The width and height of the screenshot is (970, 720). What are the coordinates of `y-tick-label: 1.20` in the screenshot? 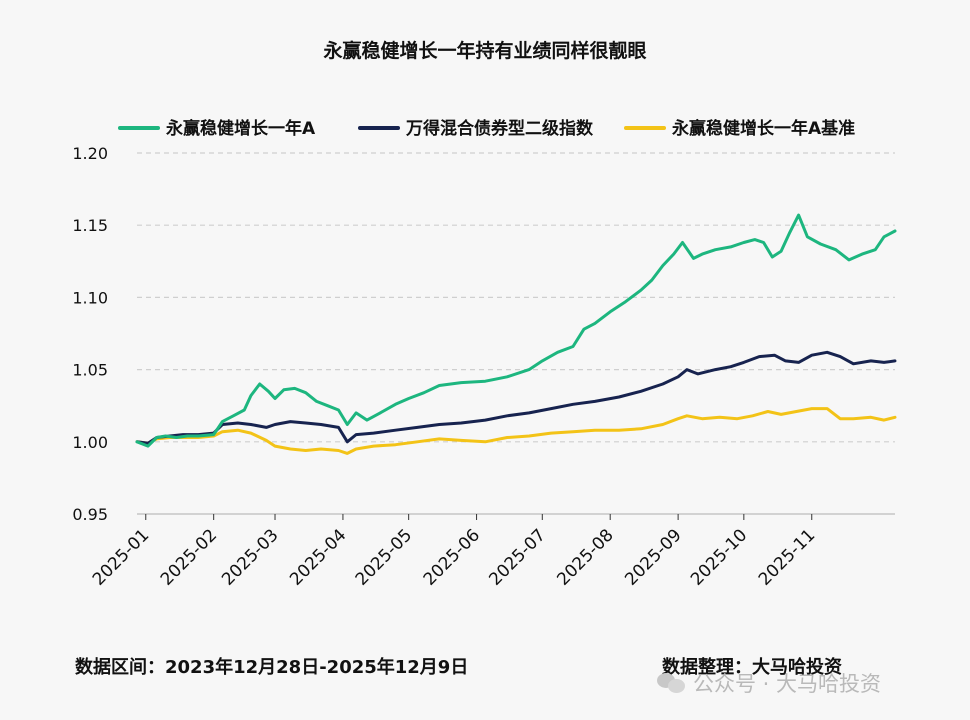 It's located at (90, 153).